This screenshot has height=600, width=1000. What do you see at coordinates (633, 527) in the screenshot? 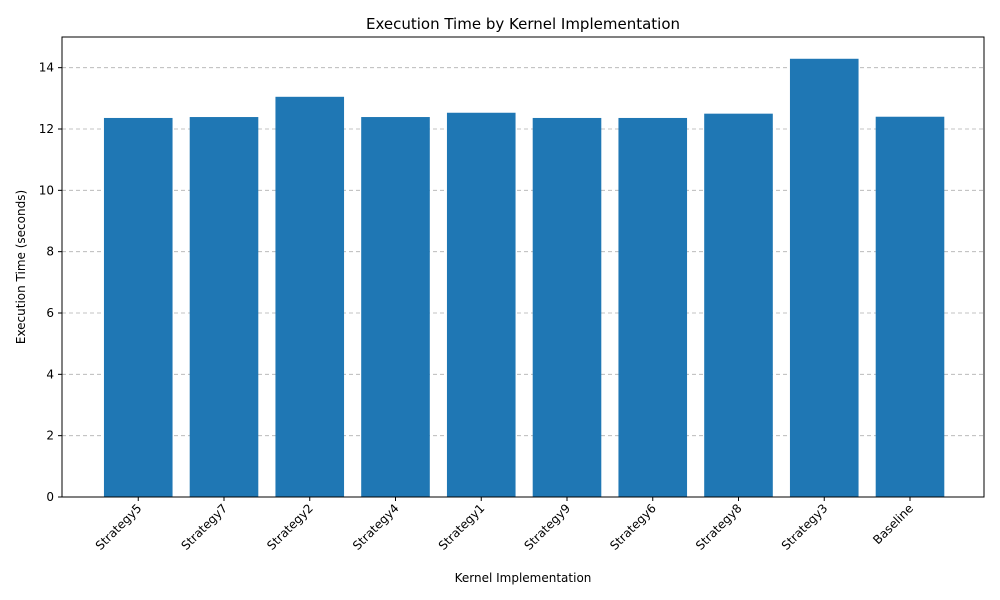
I see `x-tick-label: Strategy6` at bounding box center [633, 527].